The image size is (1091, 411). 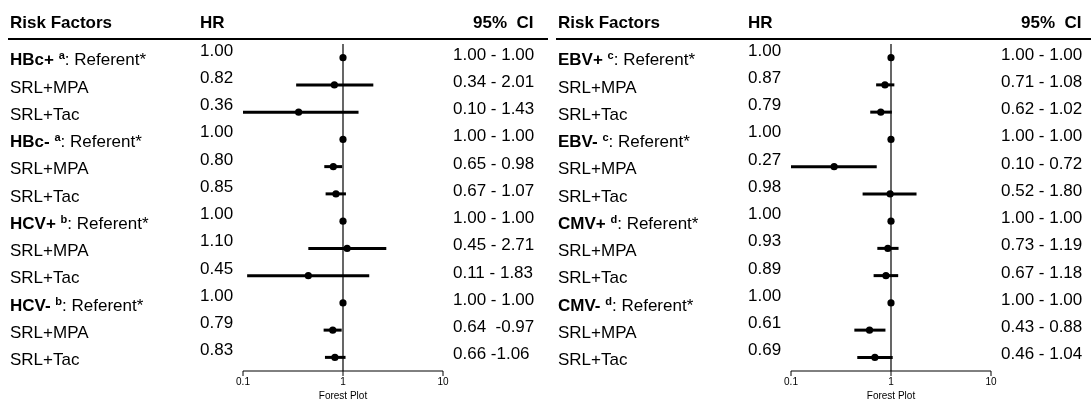 I want to click on text: 0.87, so click(x=765, y=77).